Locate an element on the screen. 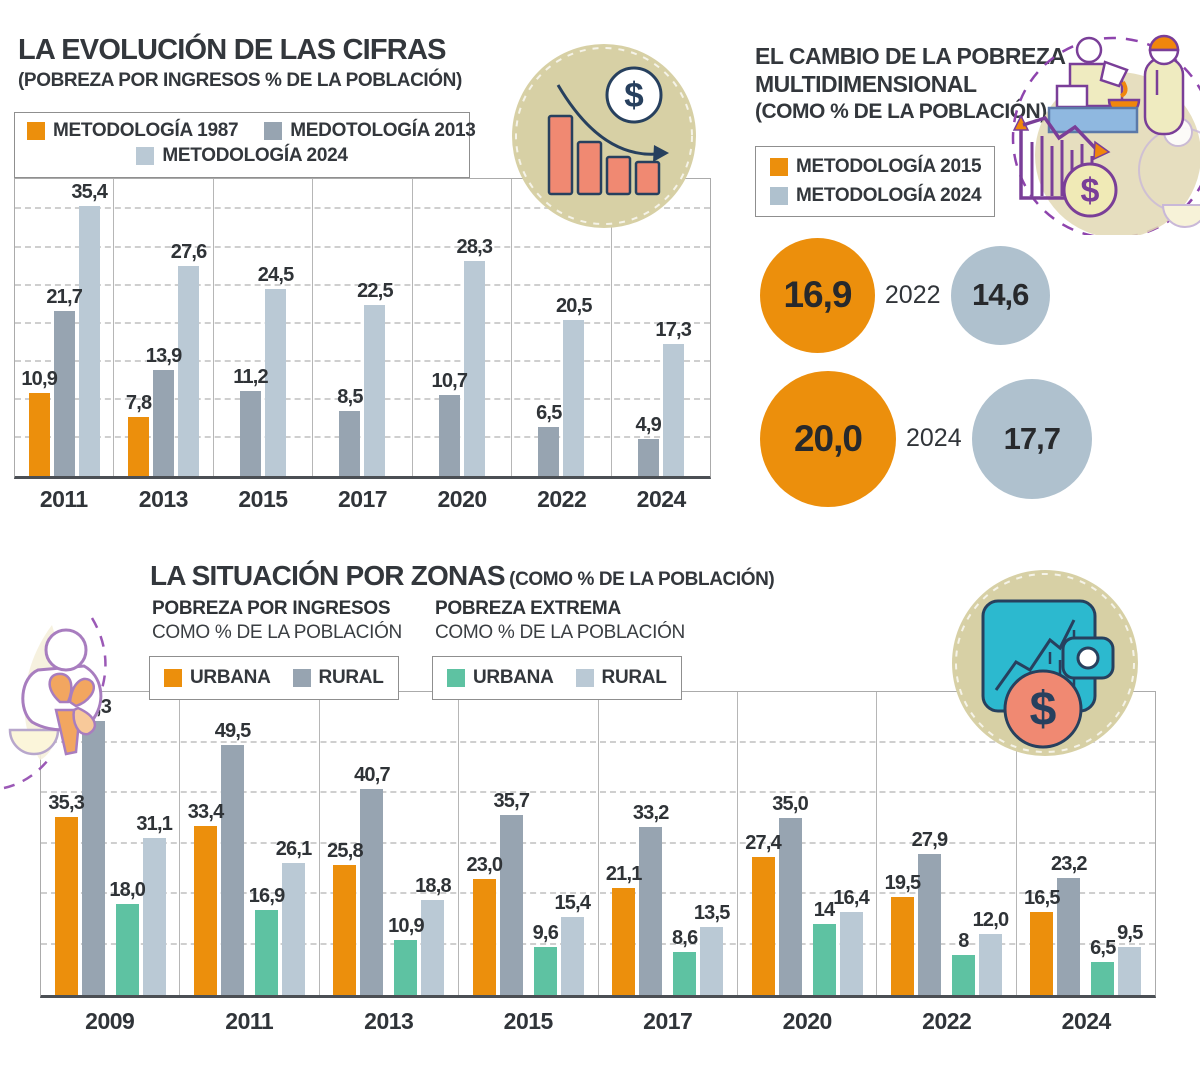  x-axis-label-2009: 2009 is located at coordinates (110, 1021).